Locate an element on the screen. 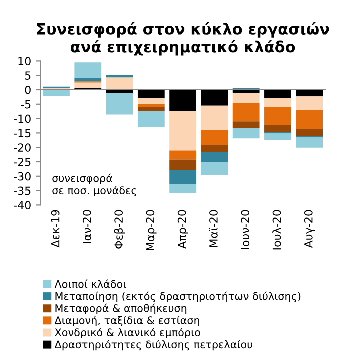 The image size is (339, 360). y-tick-label: 0 is located at coordinates (28, 90).